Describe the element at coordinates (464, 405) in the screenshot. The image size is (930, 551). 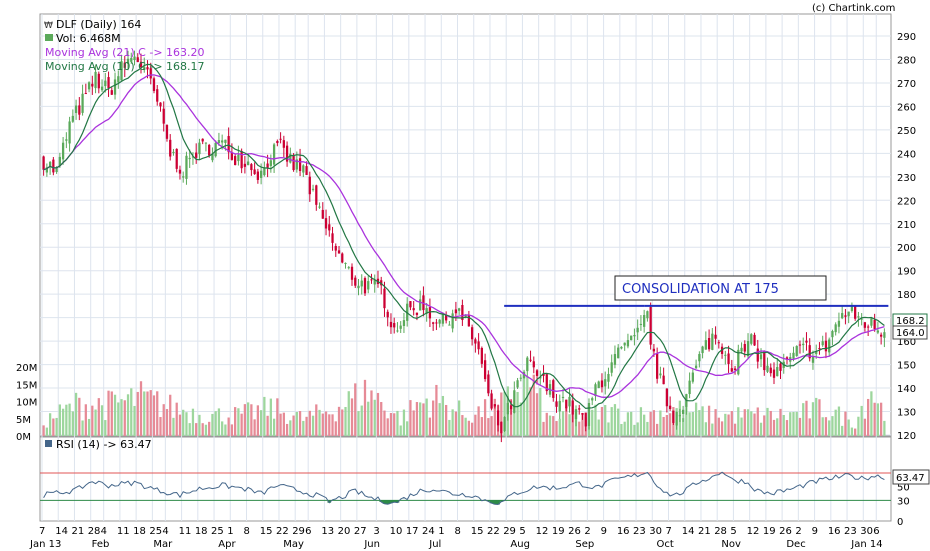
I see `volume-bars` at that location.